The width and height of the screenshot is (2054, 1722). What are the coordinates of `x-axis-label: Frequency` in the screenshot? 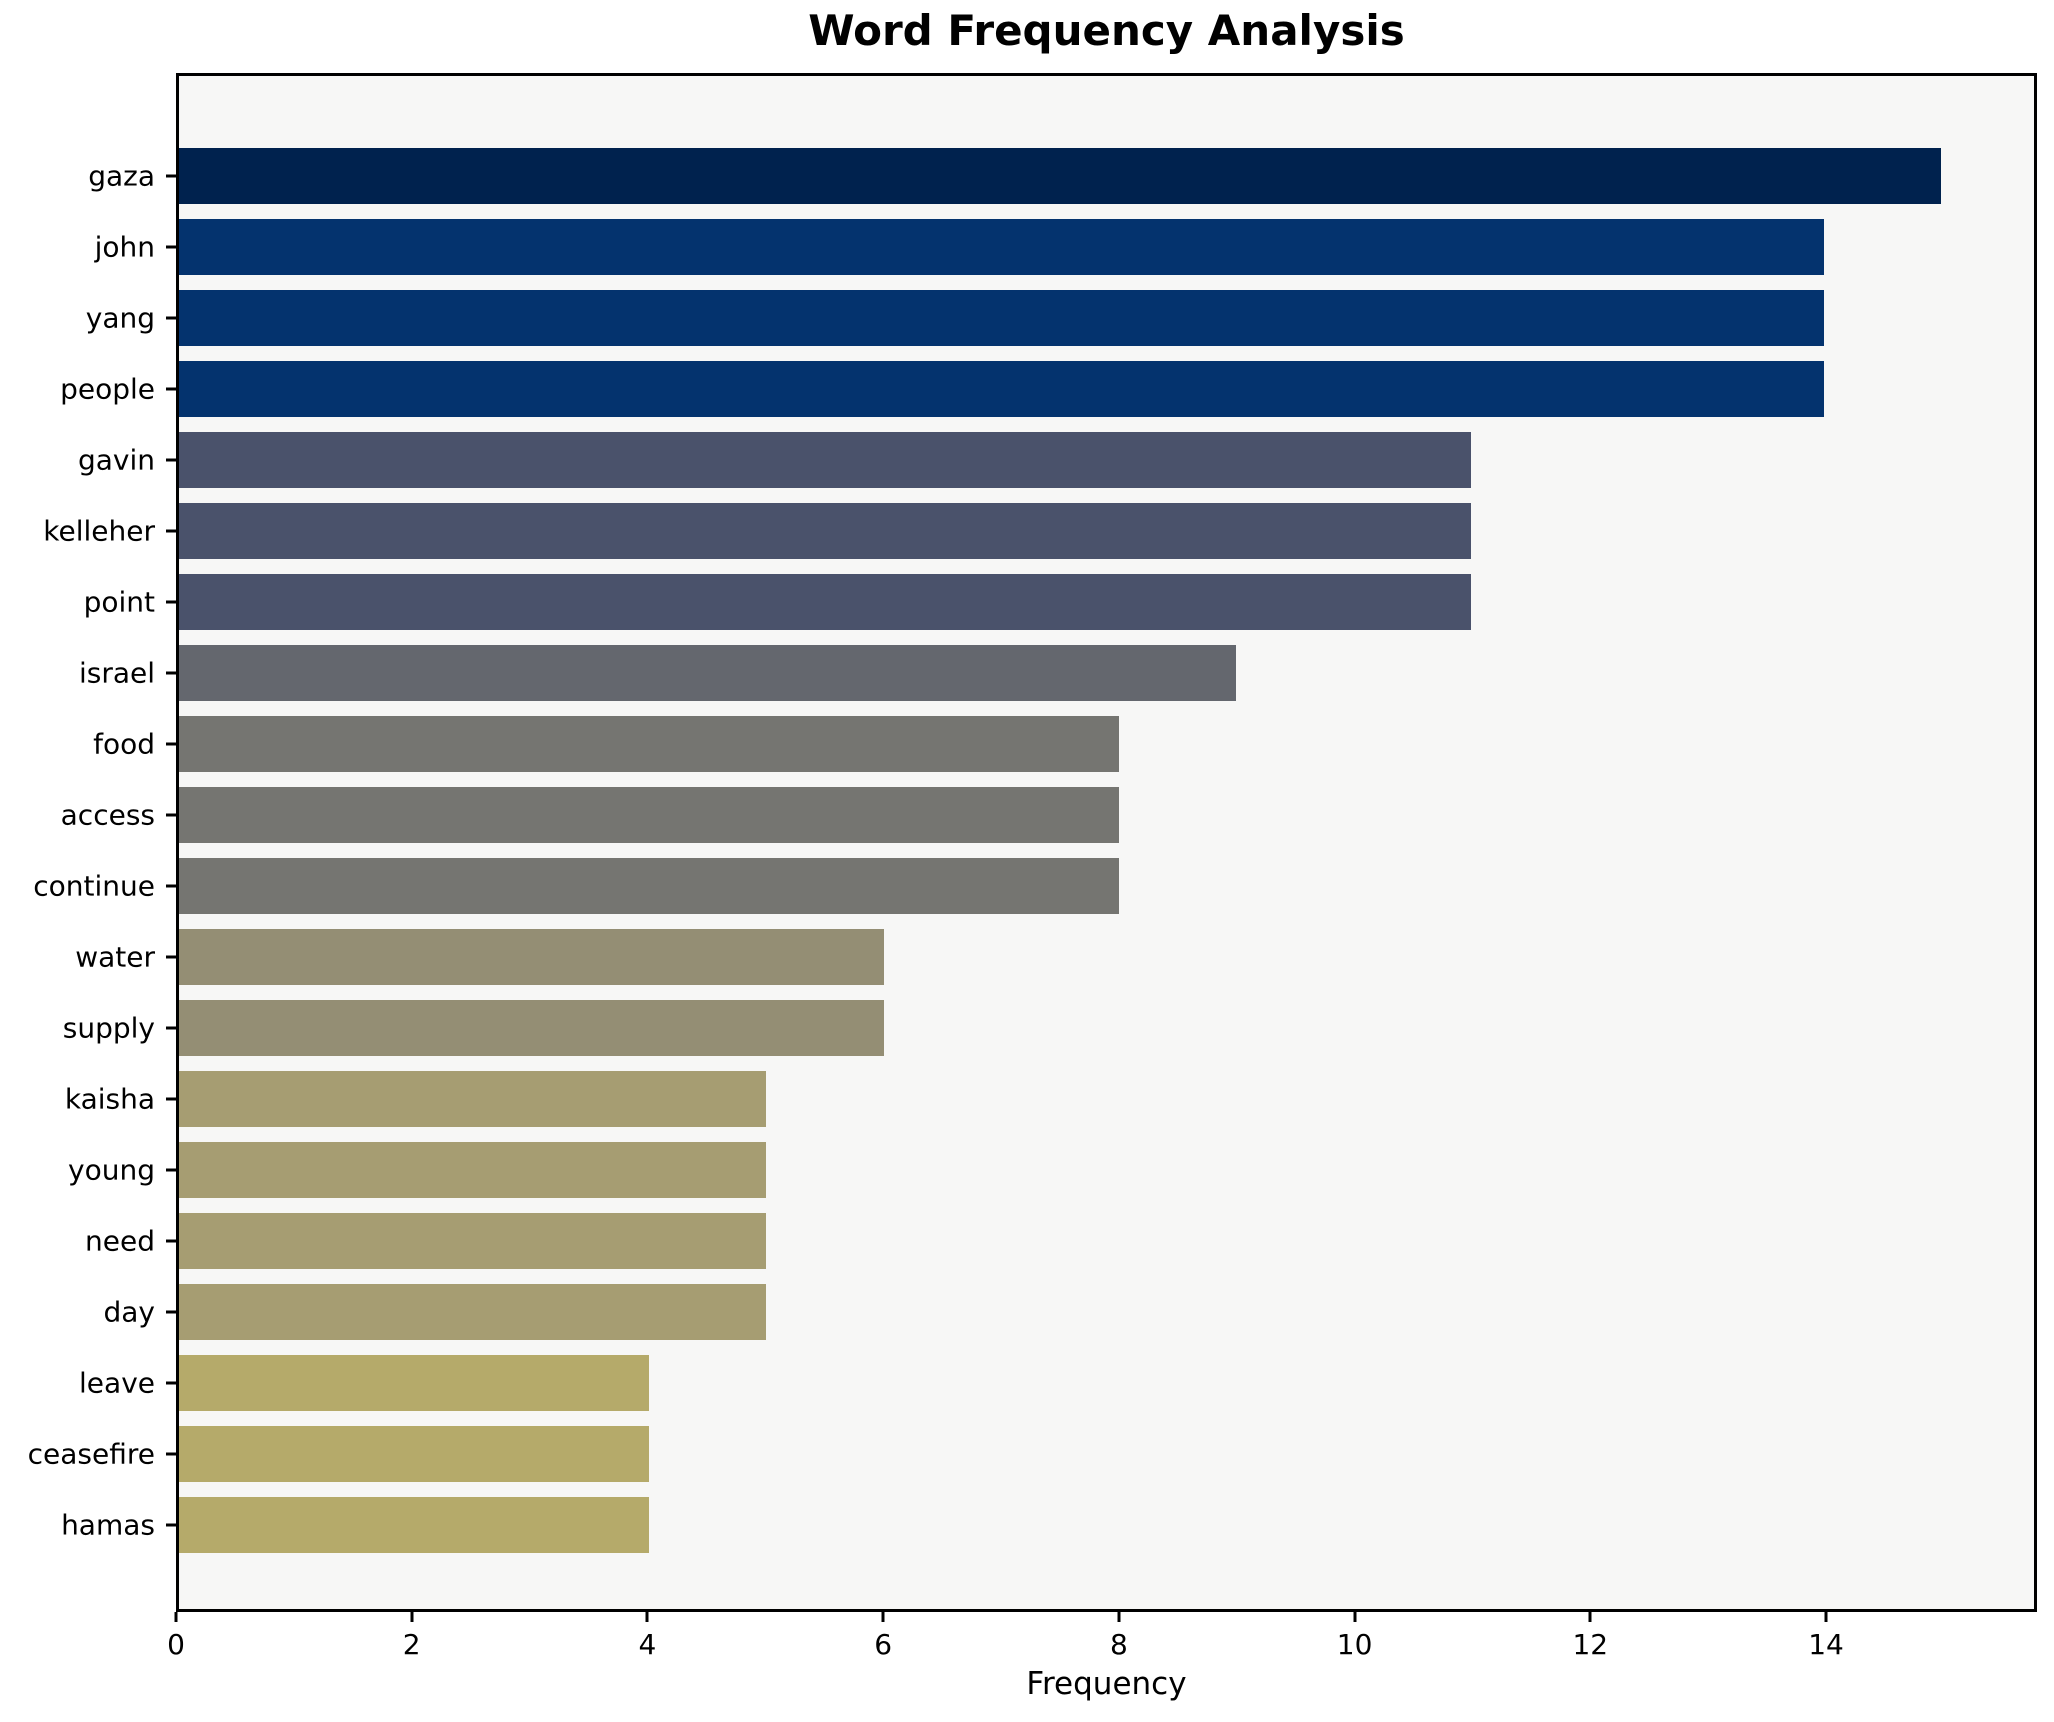 It's located at (1106, 1684).